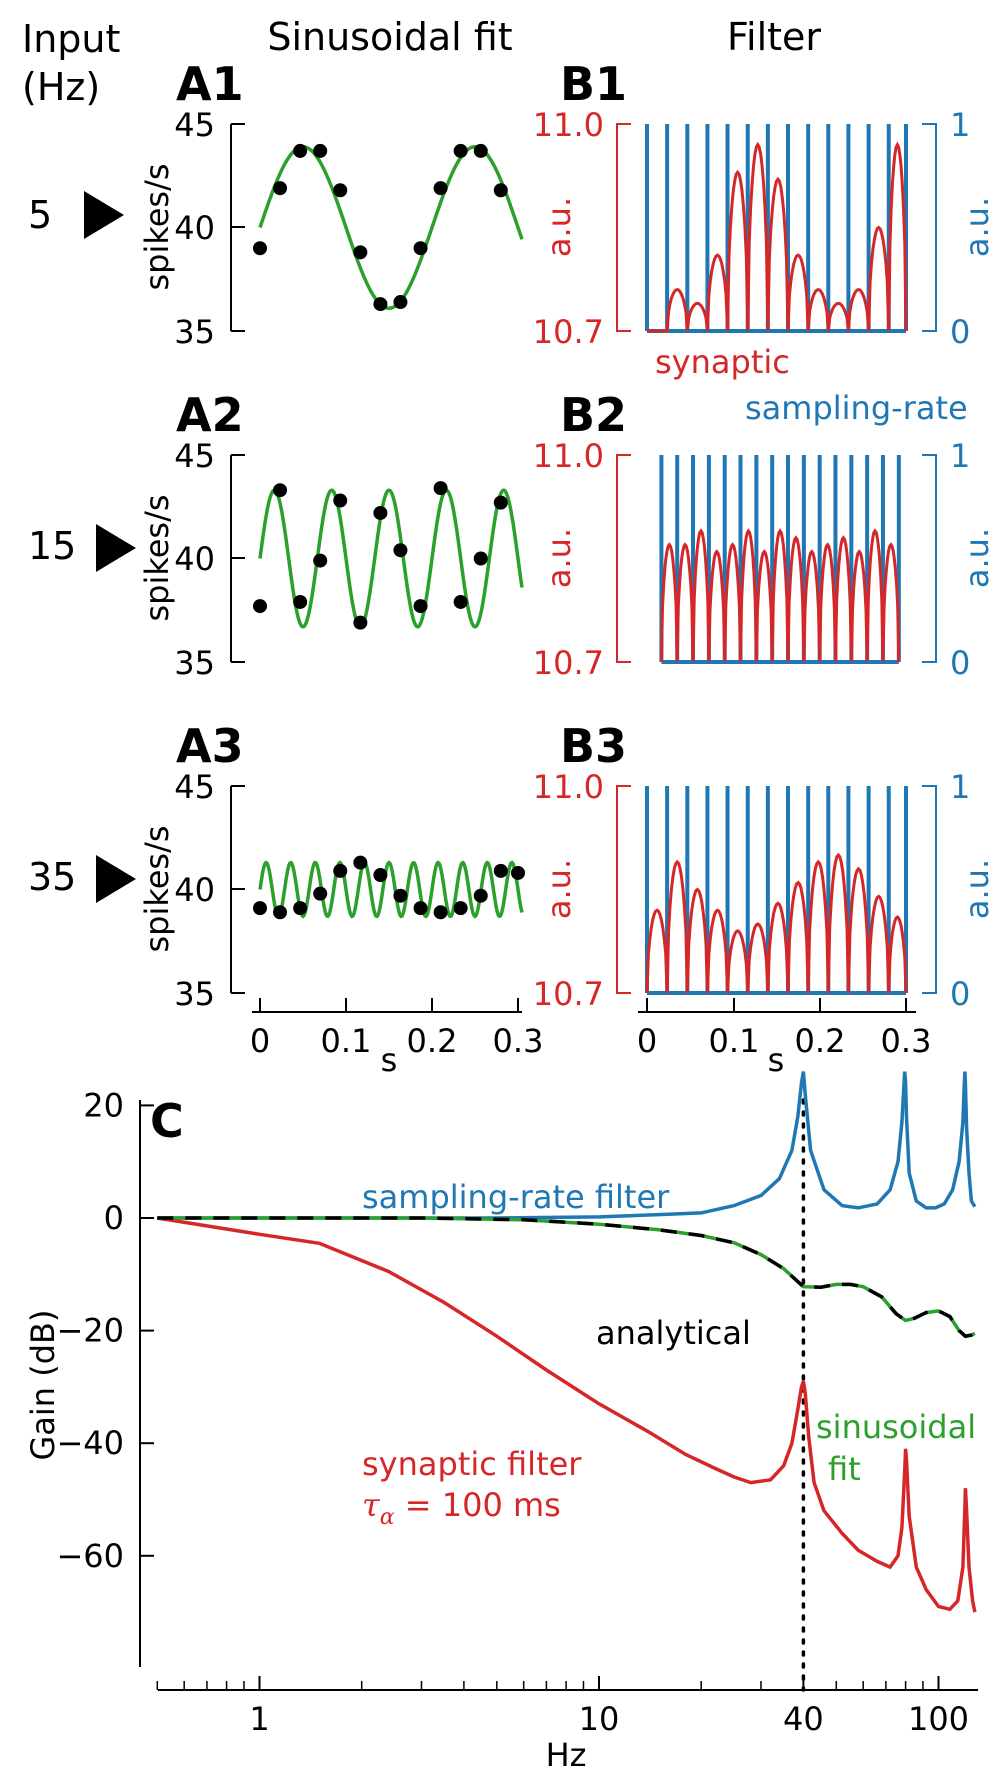 The height and width of the screenshot is (1771, 1003). Describe the element at coordinates (52, 546) in the screenshot. I see `input-freq-15: 15` at that location.